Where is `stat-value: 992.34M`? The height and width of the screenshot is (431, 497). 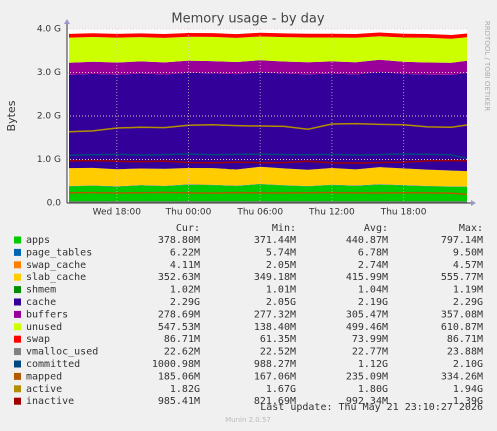 stat-value: 992.34M is located at coordinates (367, 401).